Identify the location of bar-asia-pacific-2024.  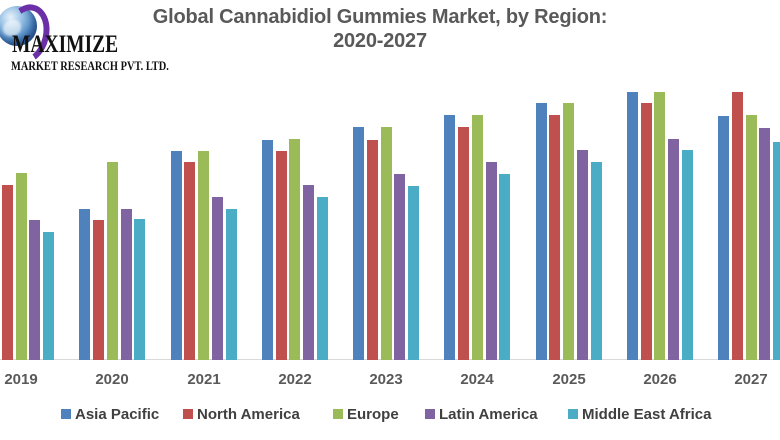
(449, 237).